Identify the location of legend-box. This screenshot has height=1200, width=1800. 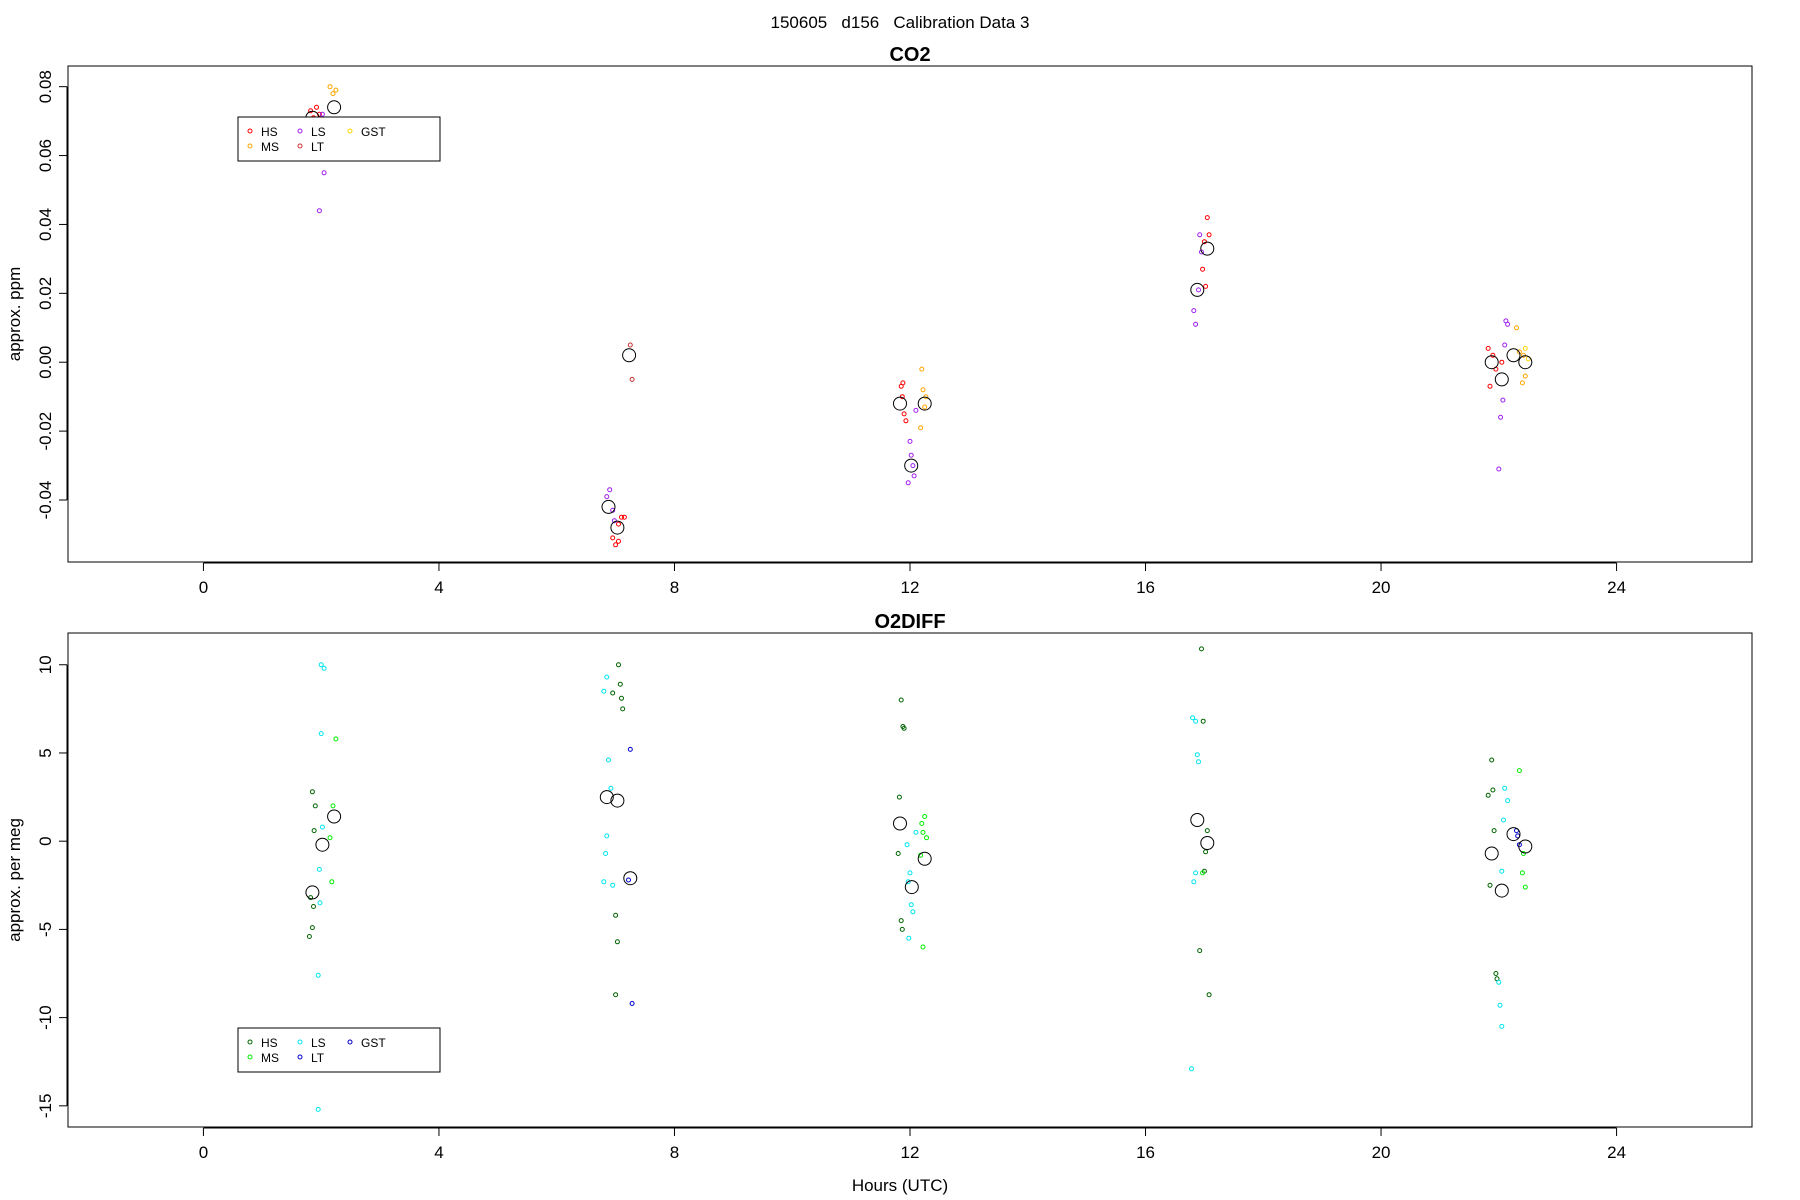
(339, 1050).